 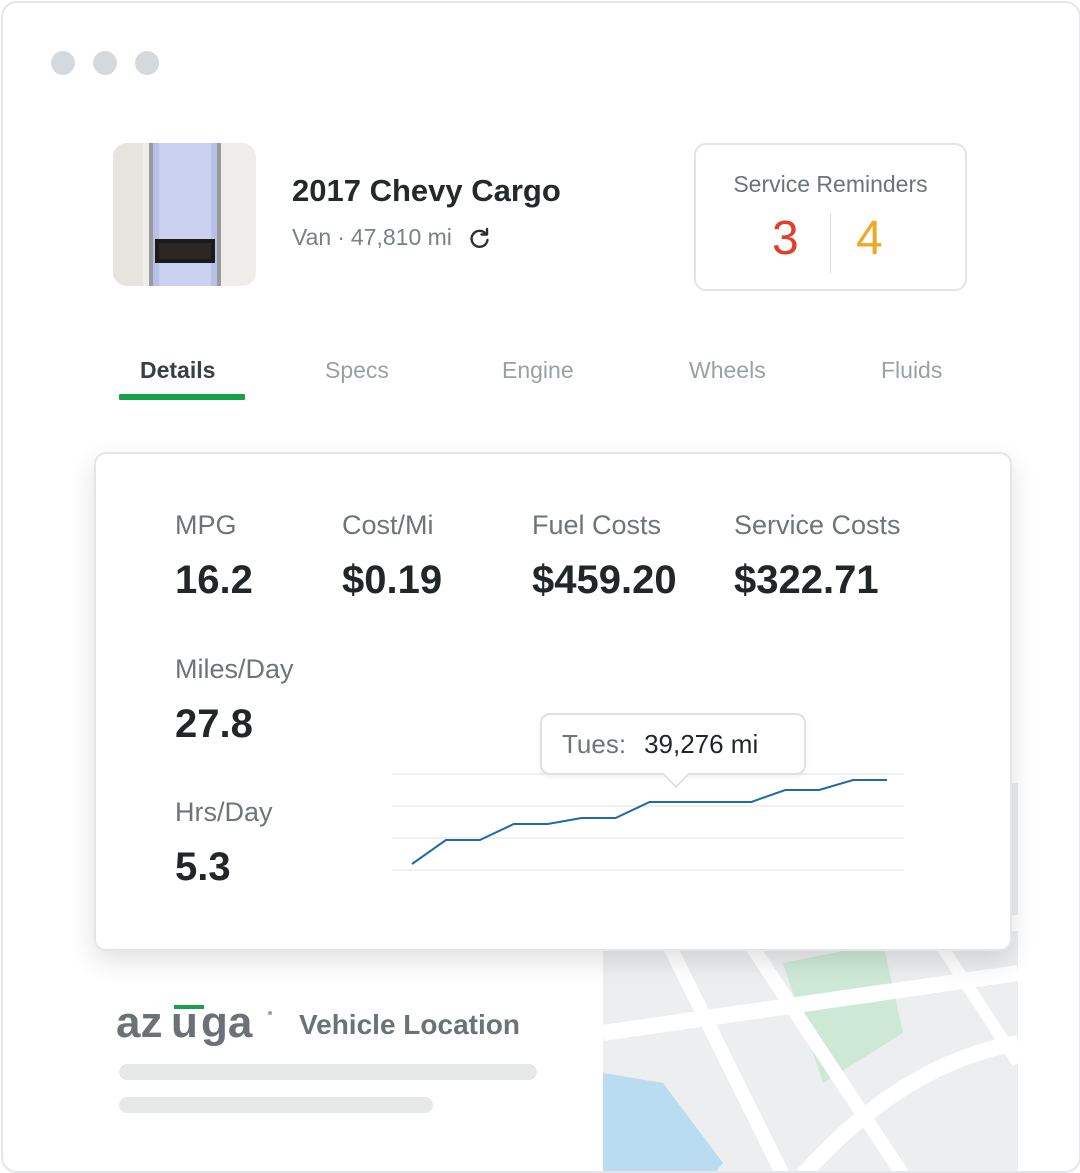 I want to click on service-costs-value: $322.71, so click(x=806, y=580).